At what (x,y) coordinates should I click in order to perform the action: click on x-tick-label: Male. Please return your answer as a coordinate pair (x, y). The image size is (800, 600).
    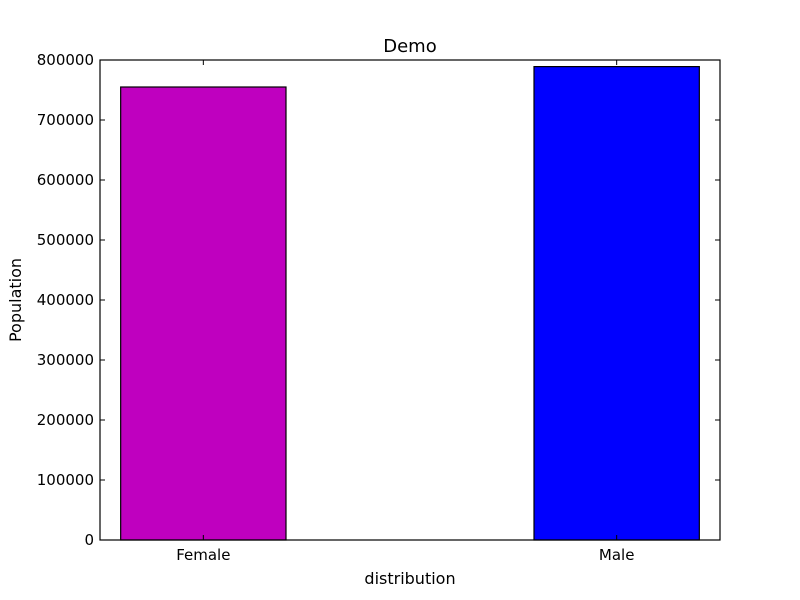
    Looking at the image, I should click on (617, 555).